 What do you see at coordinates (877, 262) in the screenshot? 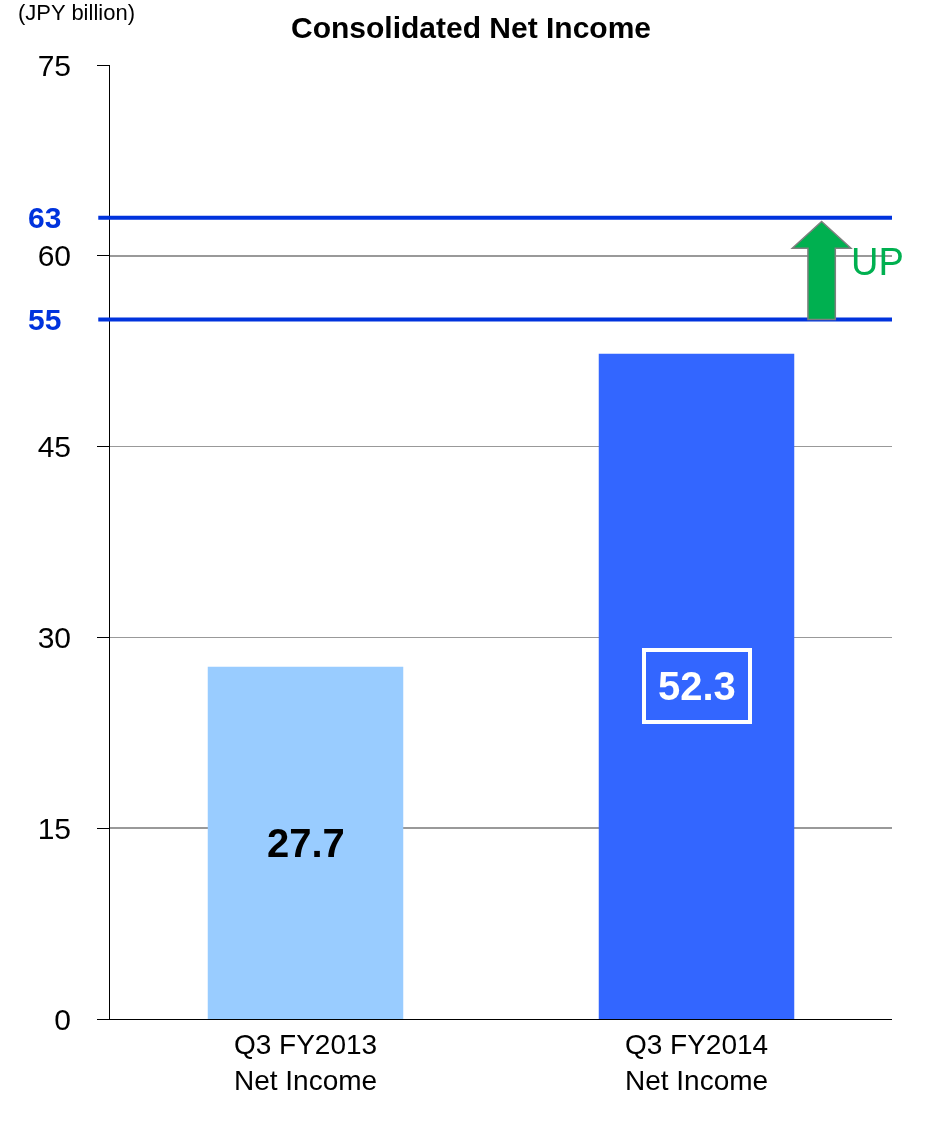
I see `annotation: UP` at bounding box center [877, 262].